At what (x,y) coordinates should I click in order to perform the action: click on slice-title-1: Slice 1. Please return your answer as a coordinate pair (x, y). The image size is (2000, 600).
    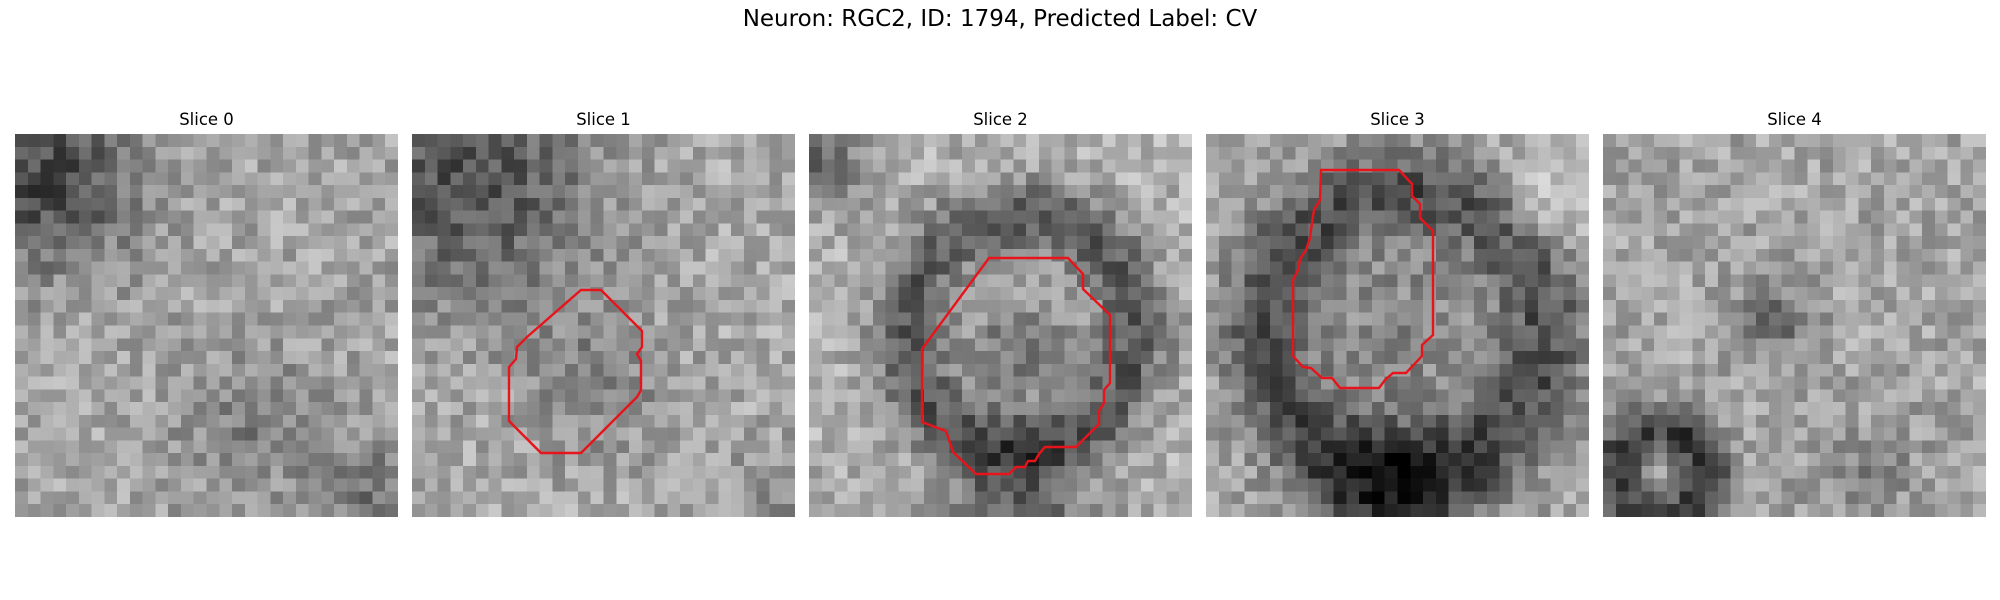
    Looking at the image, I should click on (603, 119).